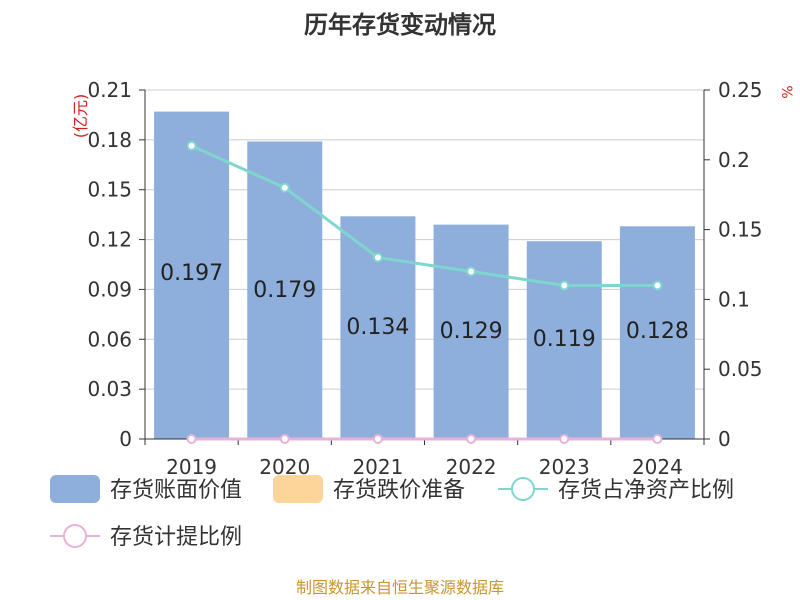 The image size is (800, 600). What do you see at coordinates (109, 190) in the screenshot?
I see `y-left-tick-label: 0.15` at bounding box center [109, 190].